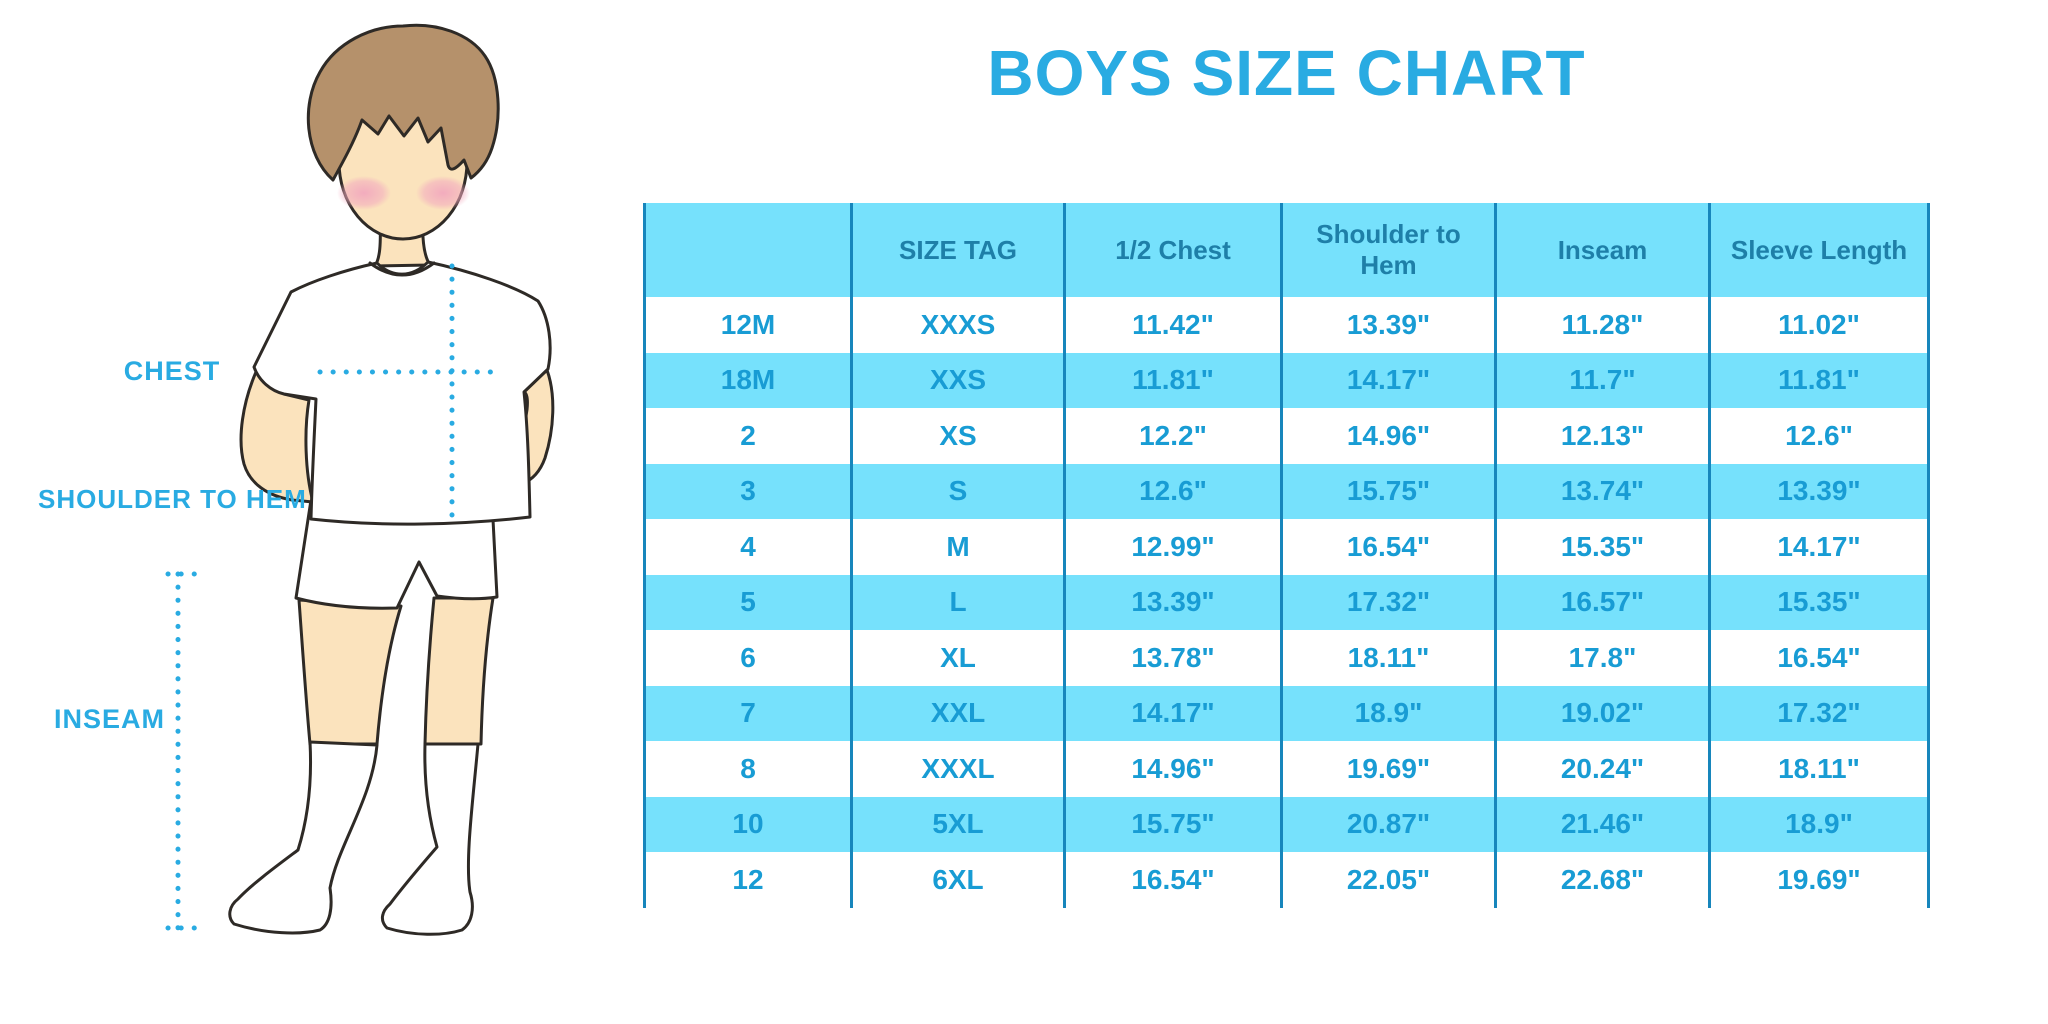 The width and height of the screenshot is (2048, 1024). What do you see at coordinates (1819, 824) in the screenshot?
I see `cell-sleeve-length: 18.9"` at bounding box center [1819, 824].